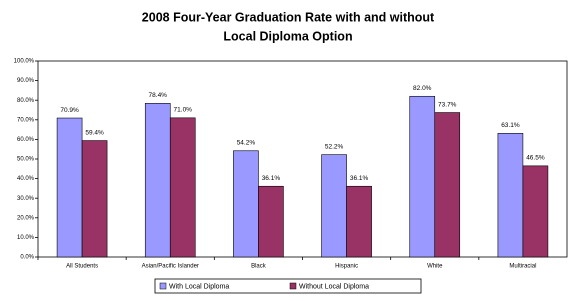 Image resolution: width=576 pixels, height=301 pixels. Describe the element at coordinates (94, 132) in the screenshot. I see `value-label: 59.4%` at that location.